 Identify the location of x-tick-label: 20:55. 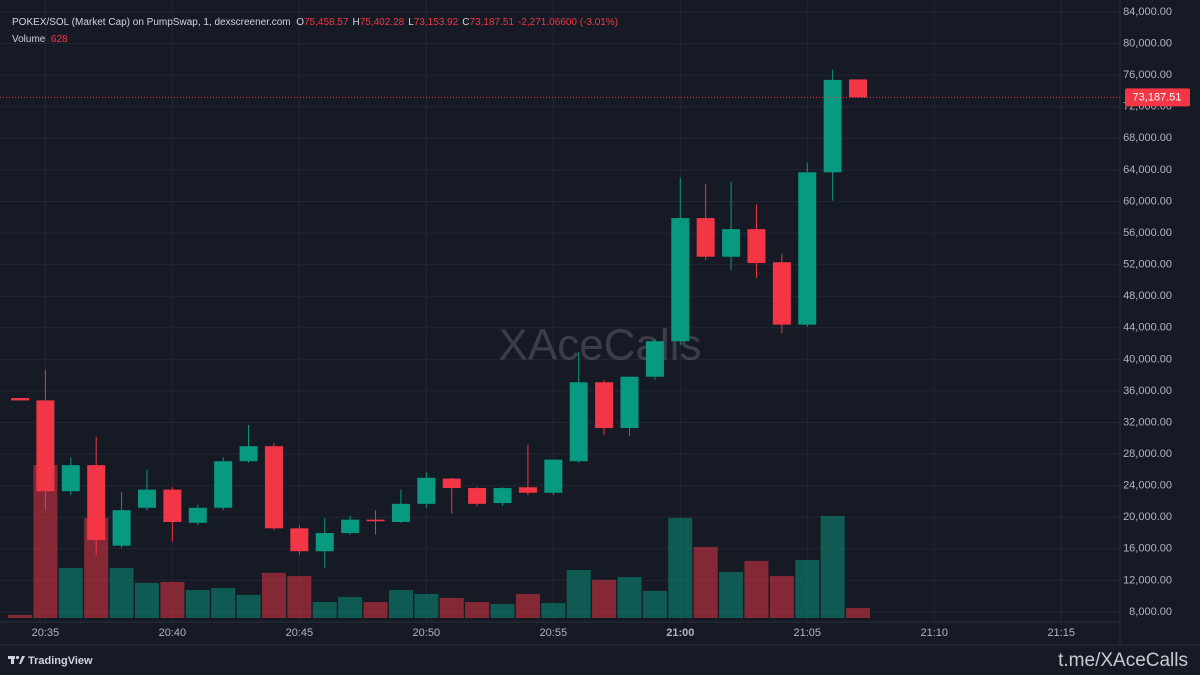
(554, 633).